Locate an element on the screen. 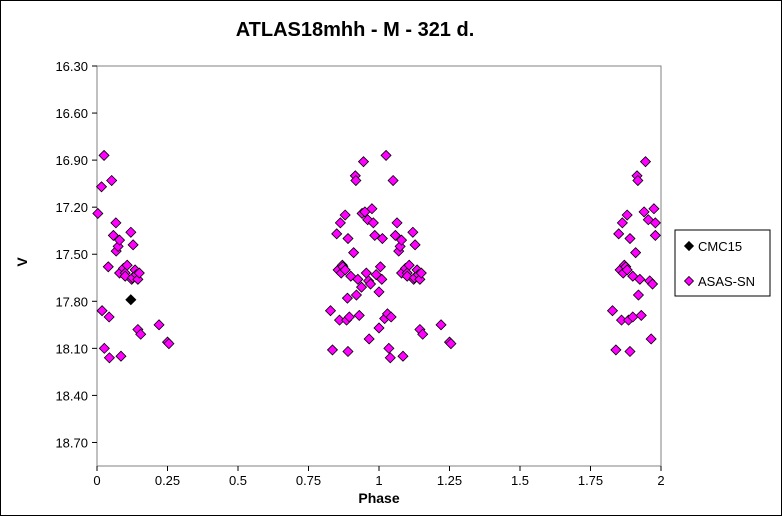 The image size is (782, 516). x-tick-label: 2 is located at coordinates (660, 480).